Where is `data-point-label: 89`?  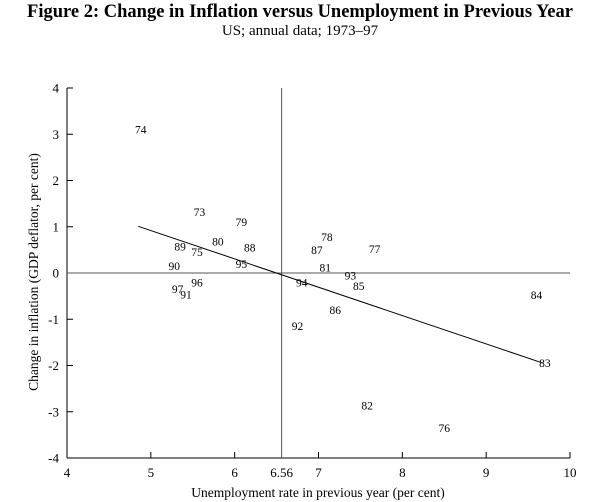
data-point-label: 89 is located at coordinates (180, 248).